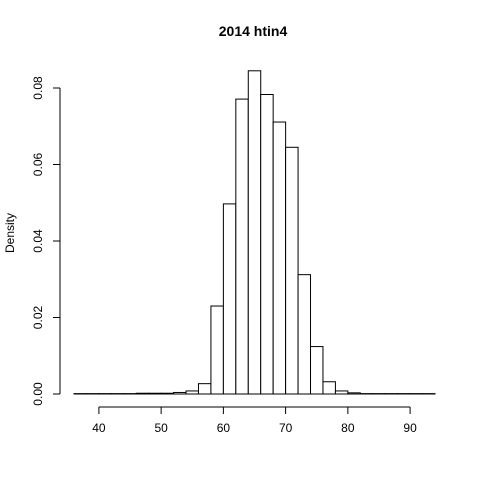 The image size is (480, 480). Describe the element at coordinates (38, 317) in the screenshot. I see `y-tick-label: 0.02` at that location.